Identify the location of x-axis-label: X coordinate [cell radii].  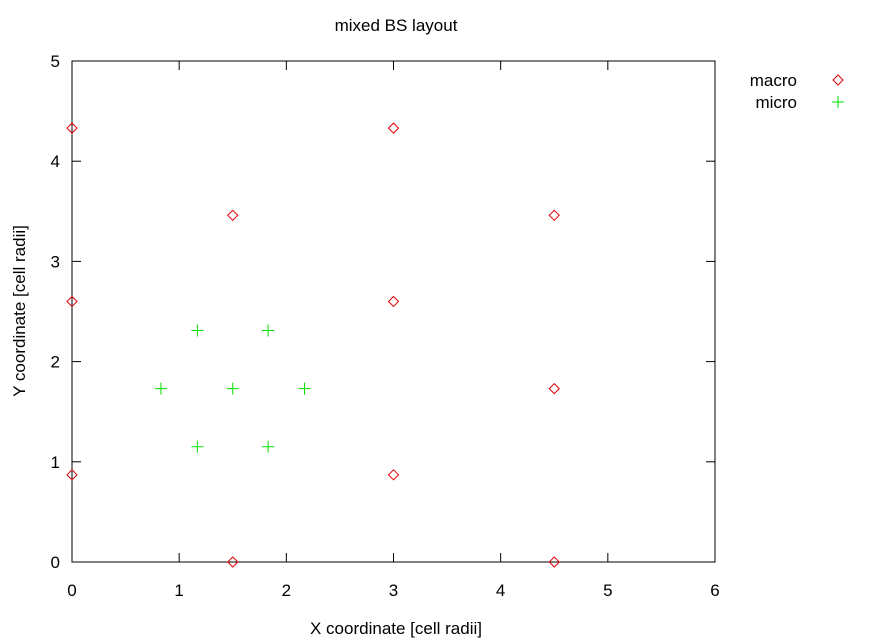
(396, 628).